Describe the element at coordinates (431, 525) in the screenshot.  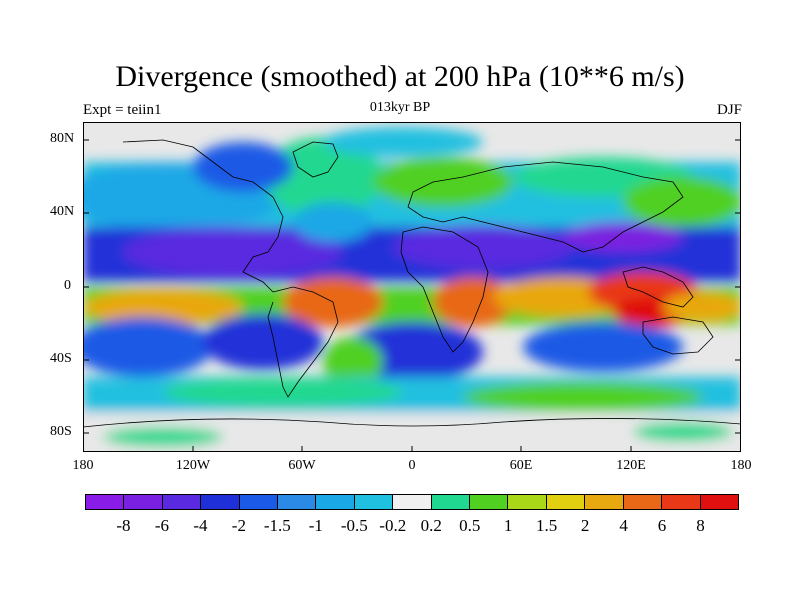
I see `colorbar-label: 0.2` at that location.